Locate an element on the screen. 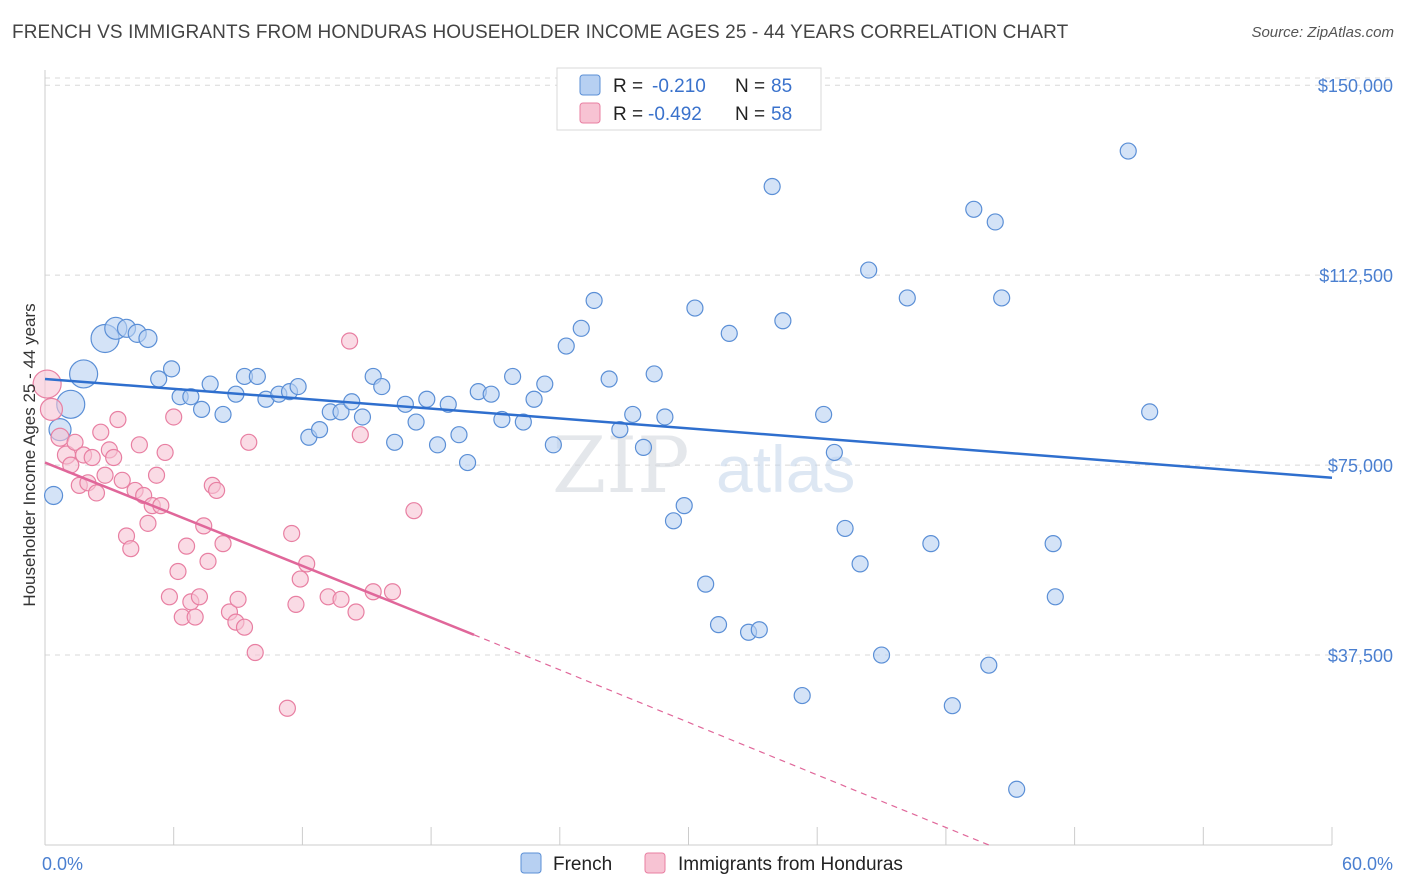 This screenshot has width=1406, height=892. bottom-legend-french: French is located at coordinates (582, 864).